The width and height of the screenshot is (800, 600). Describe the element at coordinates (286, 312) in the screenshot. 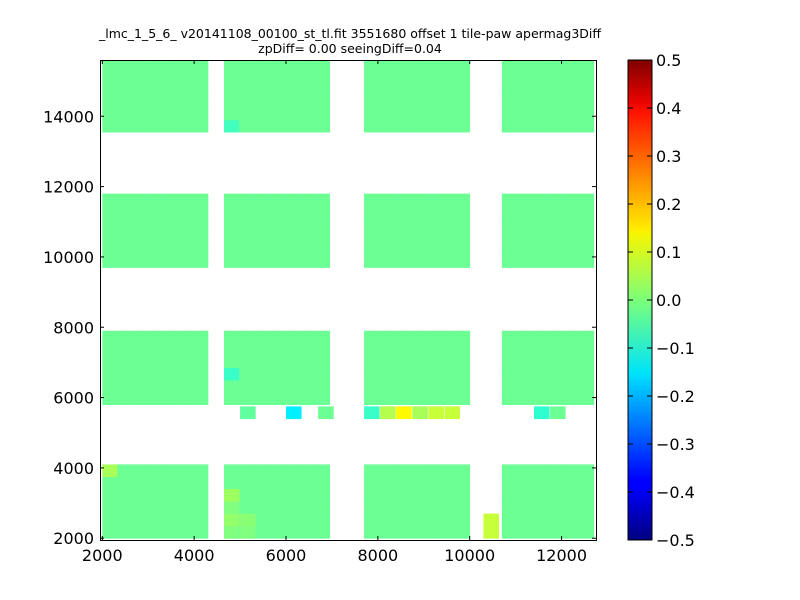

I see `x-tick: 6000` at that location.